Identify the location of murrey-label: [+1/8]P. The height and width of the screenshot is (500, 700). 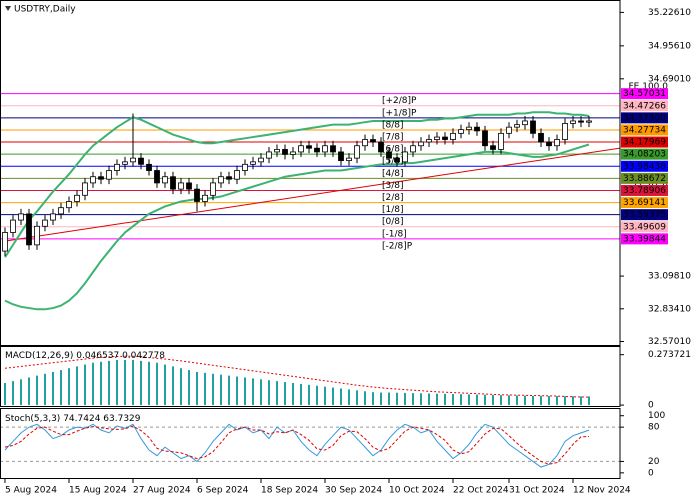
(399, 113).